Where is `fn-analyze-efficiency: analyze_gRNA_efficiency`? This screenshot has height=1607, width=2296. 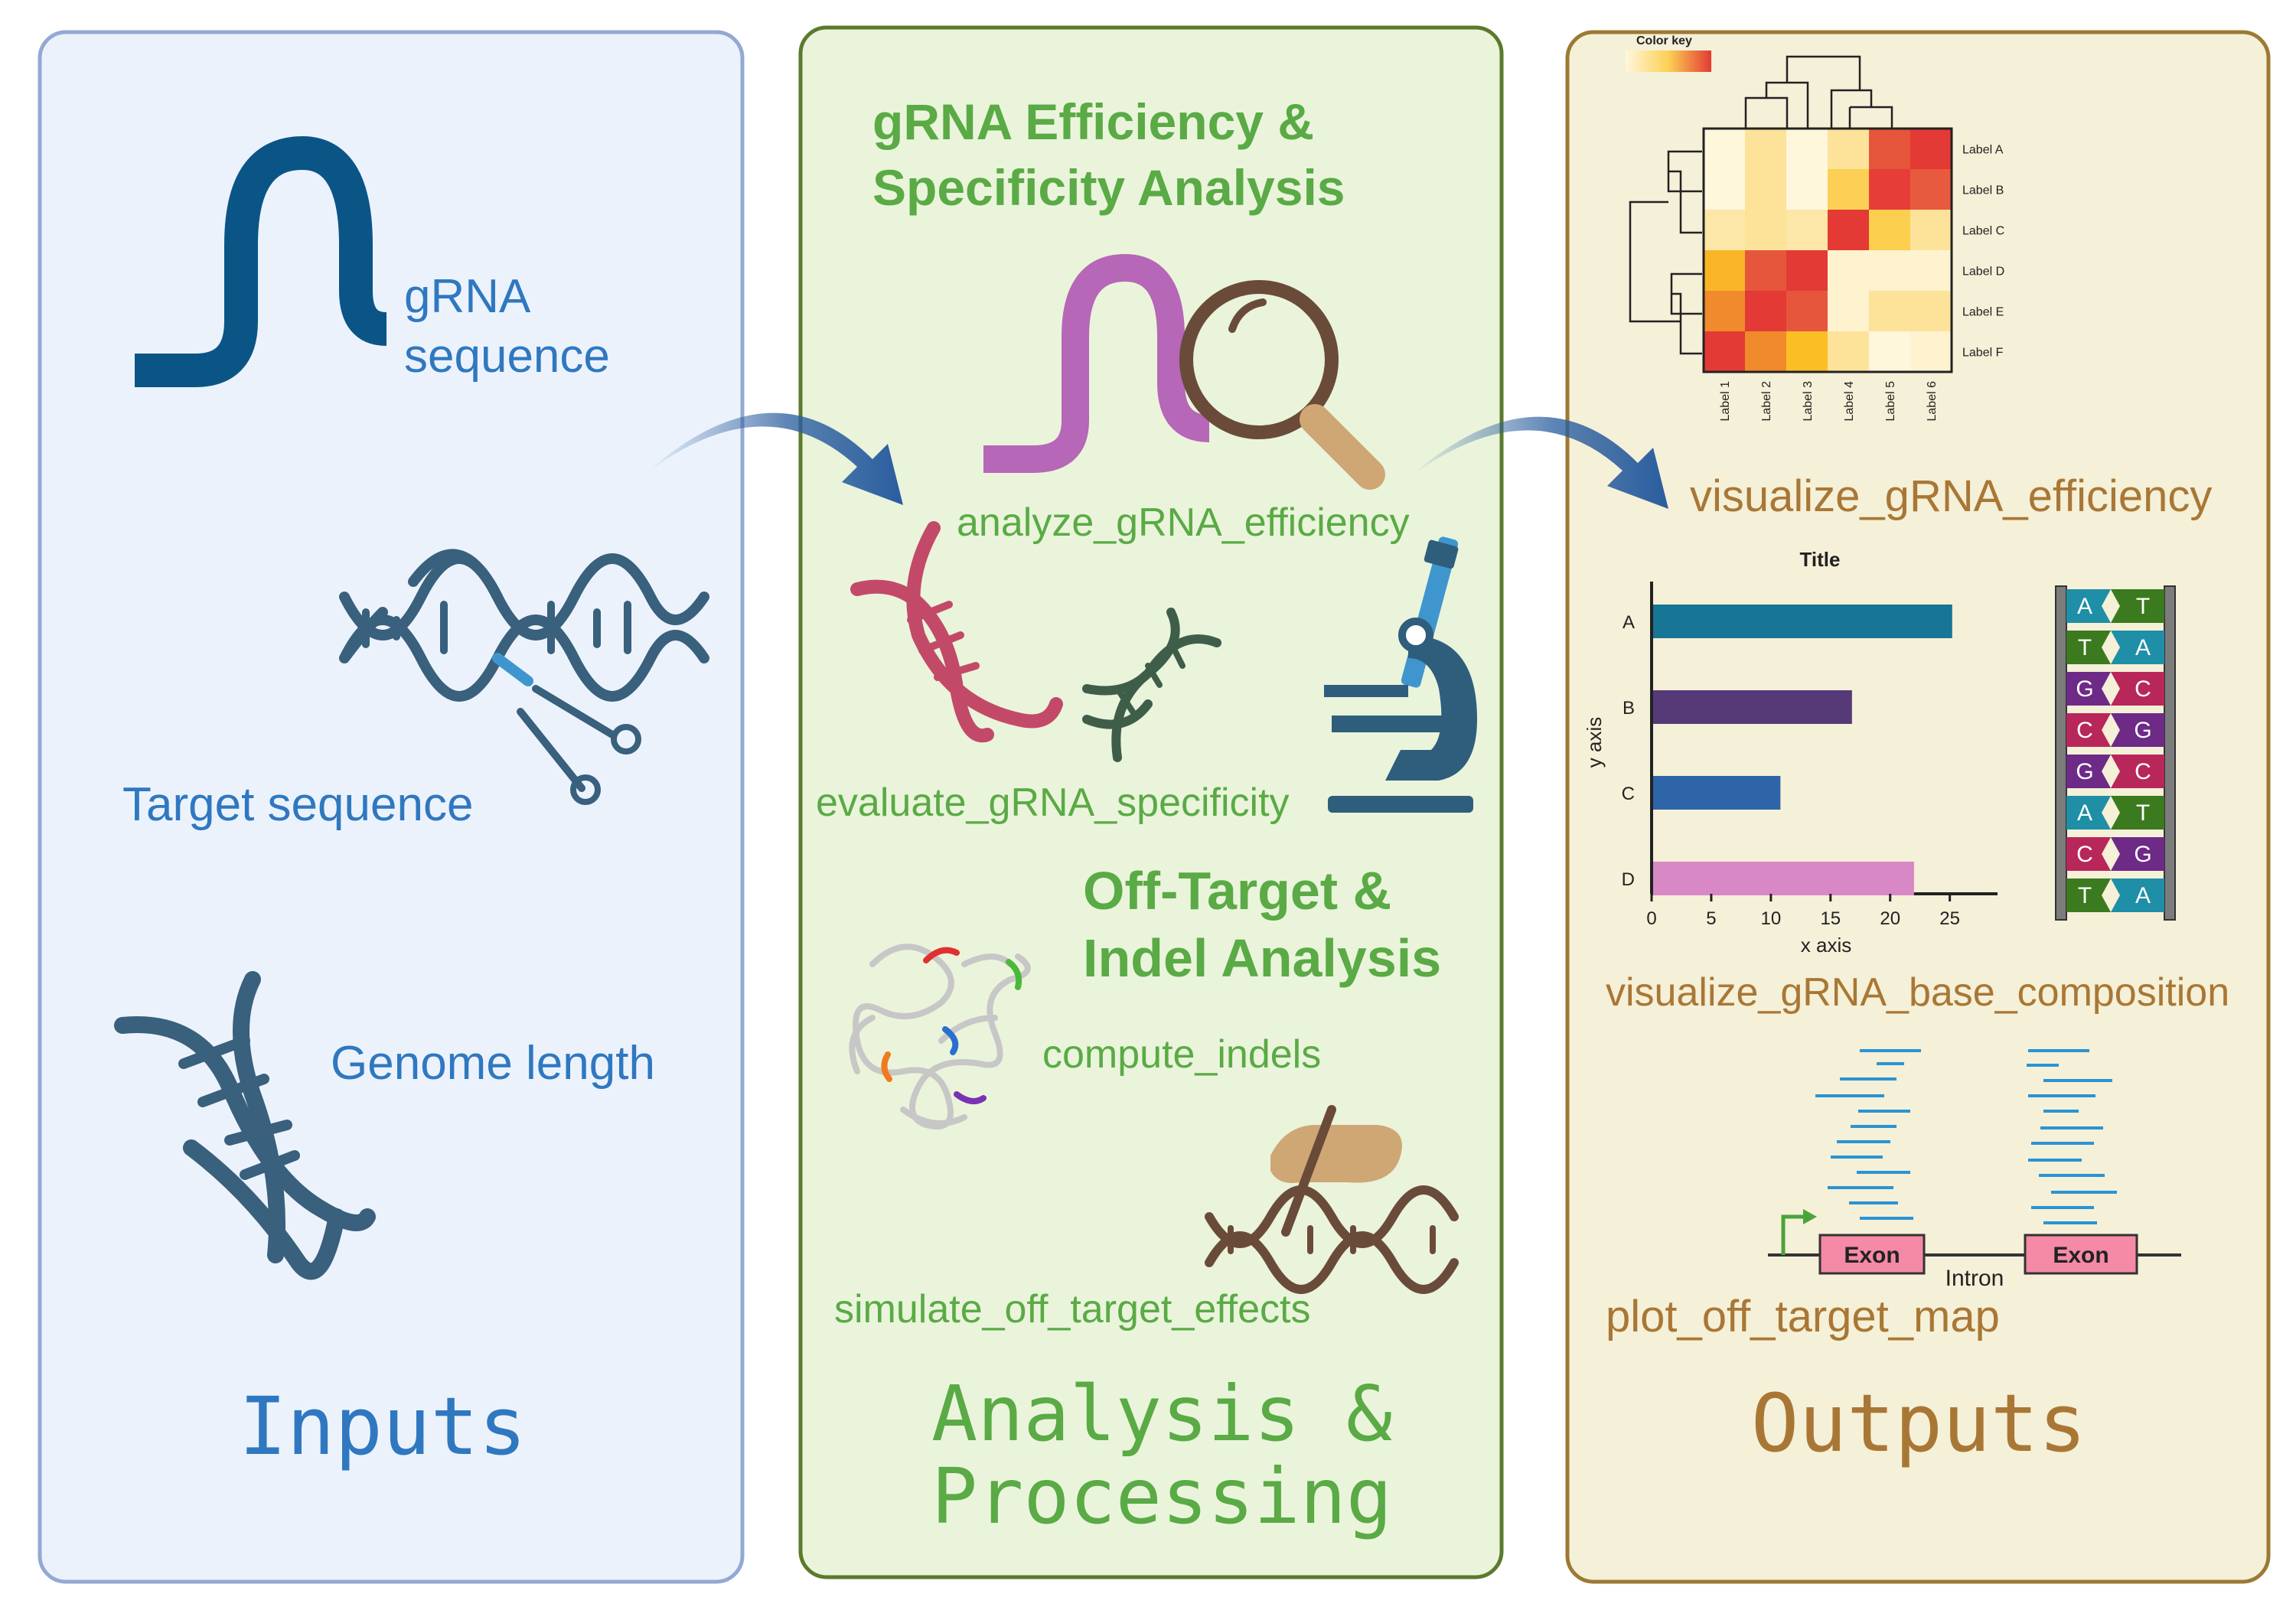 fn-analyze-efficiency: analyze_gRNA_efficiency is located at coordinates (1183, 522).